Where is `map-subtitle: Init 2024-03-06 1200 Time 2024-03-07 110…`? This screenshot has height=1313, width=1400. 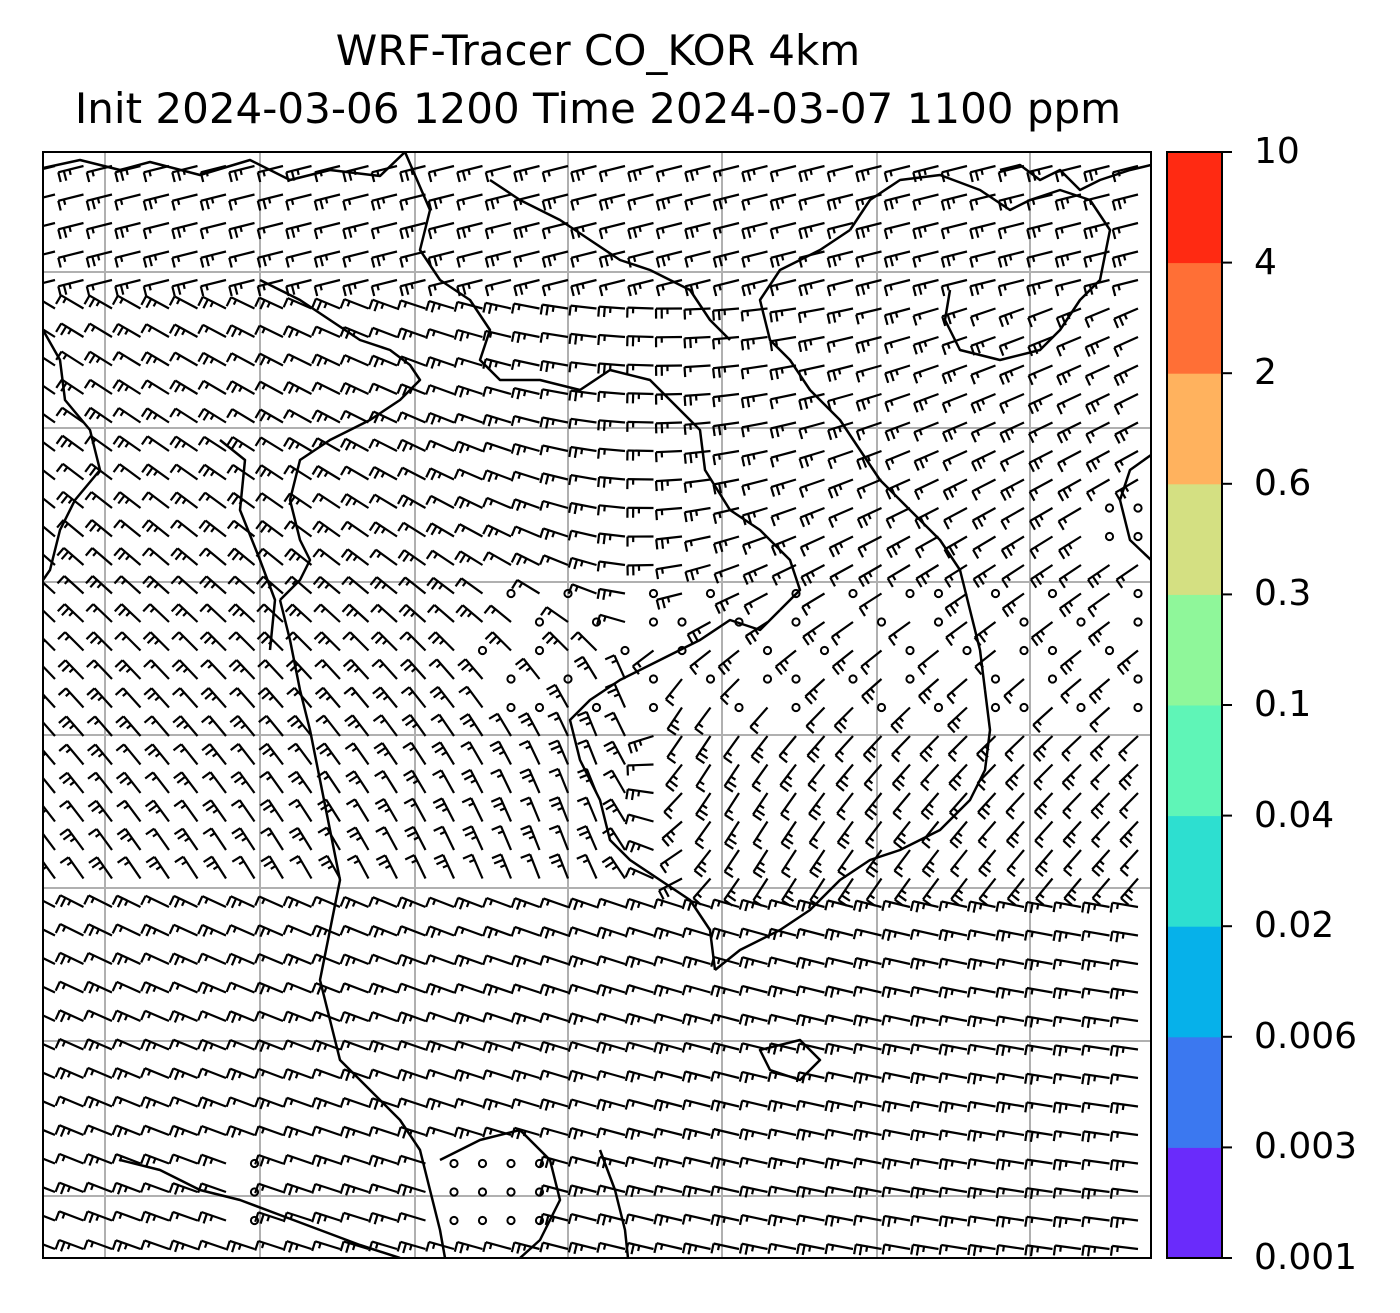
map-subtitle: Init 2024-03-06 1200 Time 2024-03-07 110… is located at coordinates (598, 108).